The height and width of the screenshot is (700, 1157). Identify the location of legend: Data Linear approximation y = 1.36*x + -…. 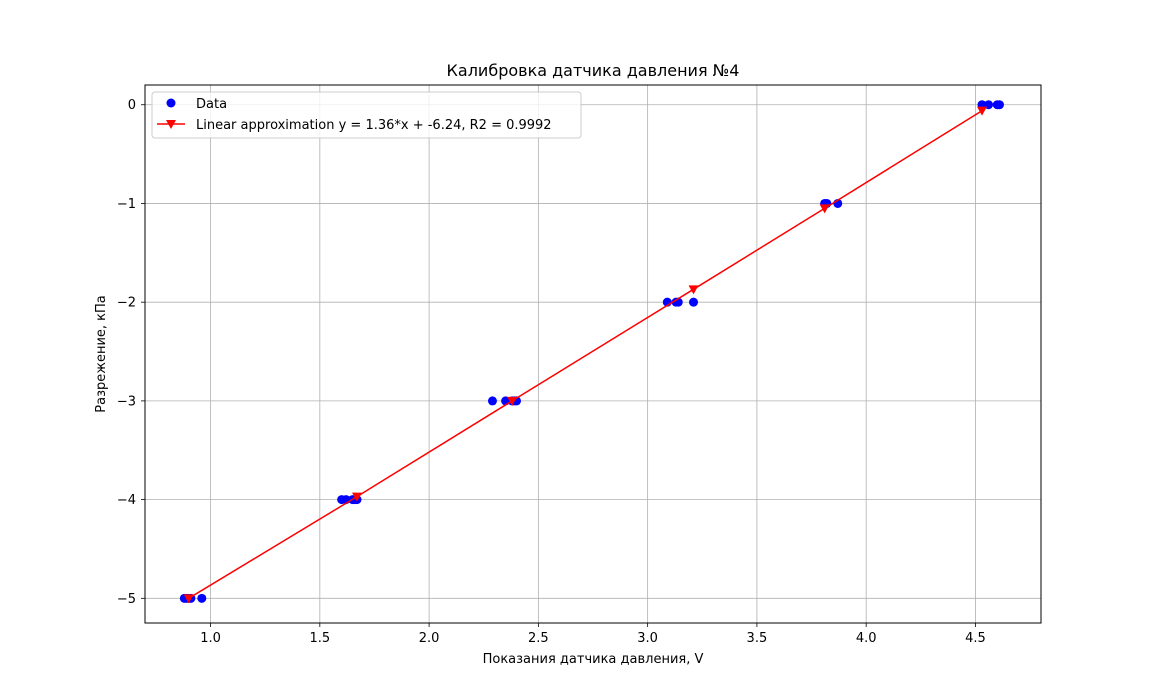
(366, 115).